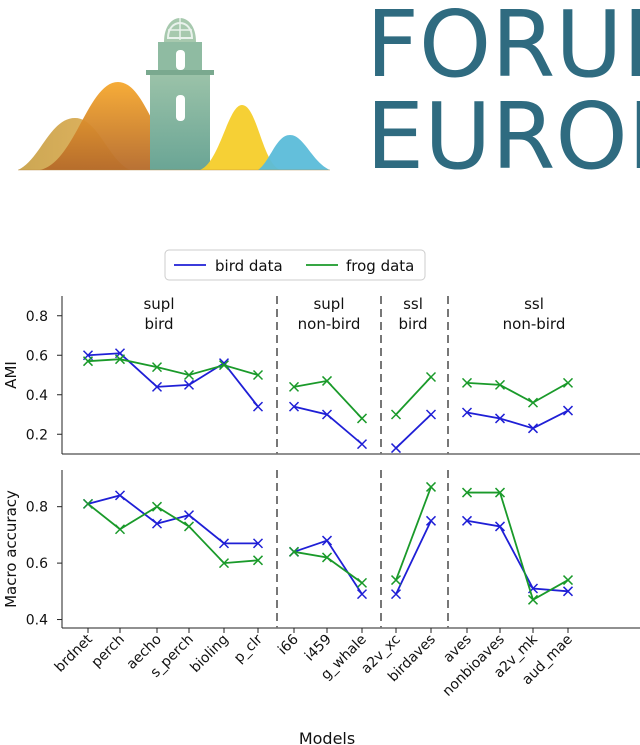 The image size is (640, 745). I want to click on legend-label-frog: frog data, so click(380, 266).